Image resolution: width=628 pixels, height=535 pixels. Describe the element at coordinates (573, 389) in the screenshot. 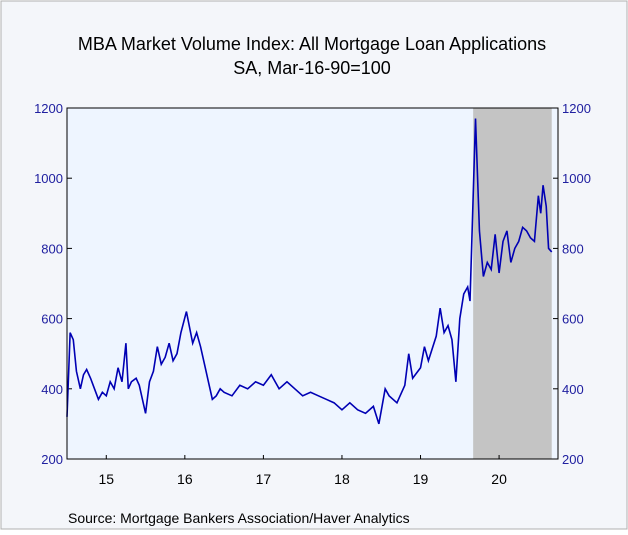

I see `y2-tick-label: 400` at that location.